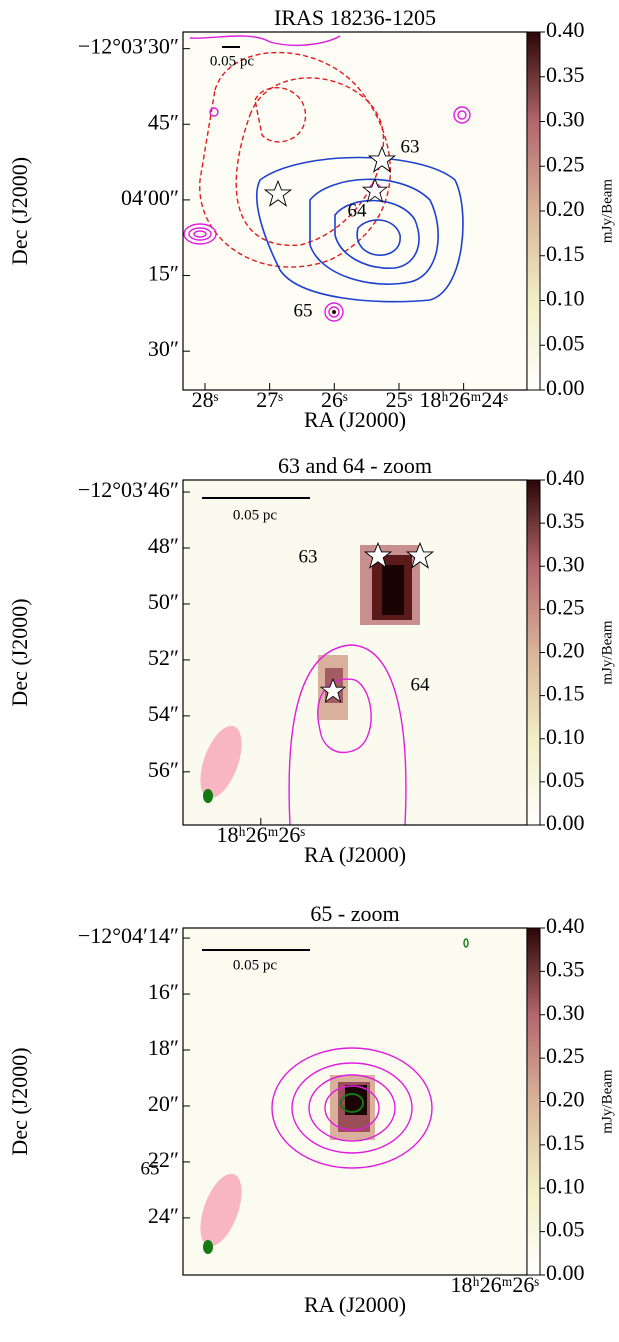 The image size is (619, 1342). Describe the element at coordinates (355, 17) in the screenshot. I see `title: IRAS 18236-1205` at that location.